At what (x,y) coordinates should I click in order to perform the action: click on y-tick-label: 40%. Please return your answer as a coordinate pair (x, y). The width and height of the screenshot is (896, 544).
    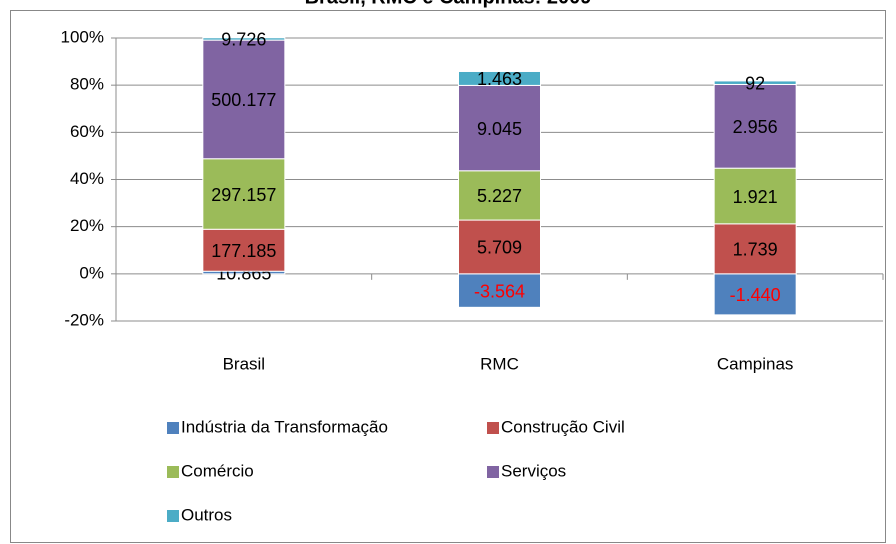
    Looking at the image, I should click on (87, 178).